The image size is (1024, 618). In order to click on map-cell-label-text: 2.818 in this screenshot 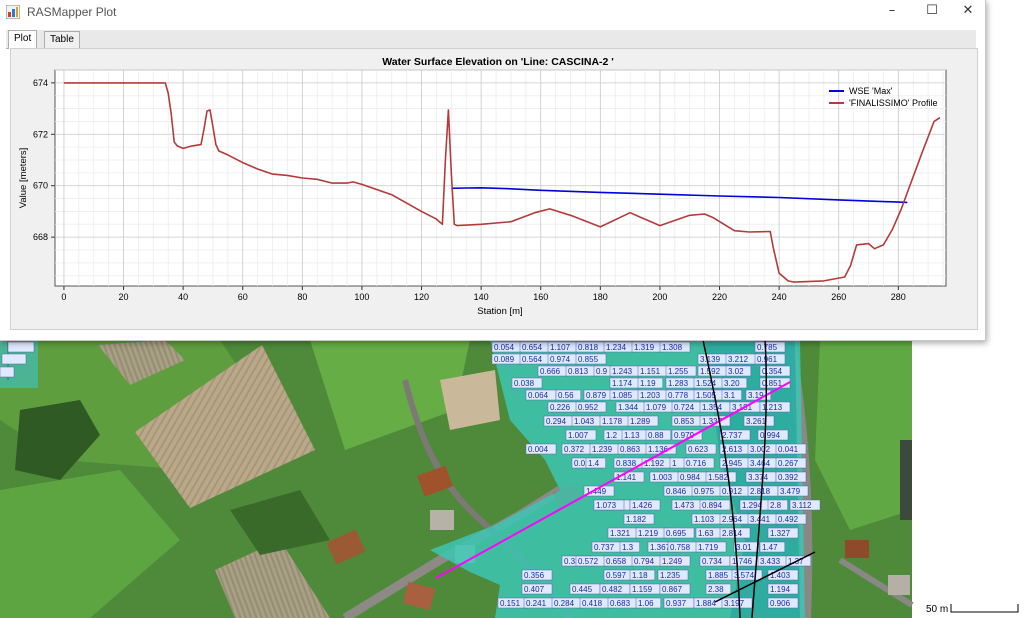, I will do `click(760, 491)`.